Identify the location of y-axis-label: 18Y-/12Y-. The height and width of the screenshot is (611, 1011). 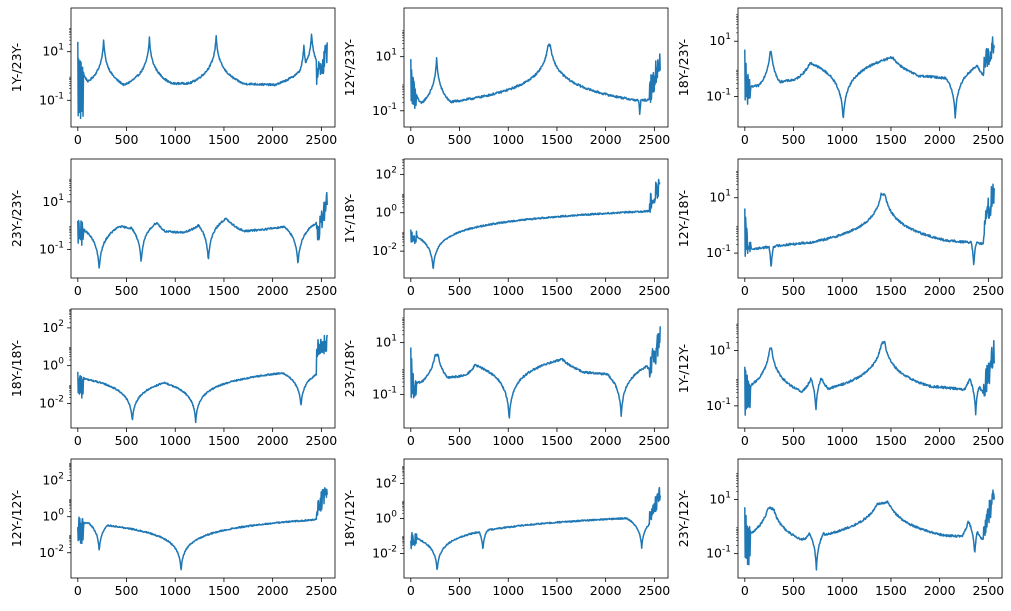
(349, 518).